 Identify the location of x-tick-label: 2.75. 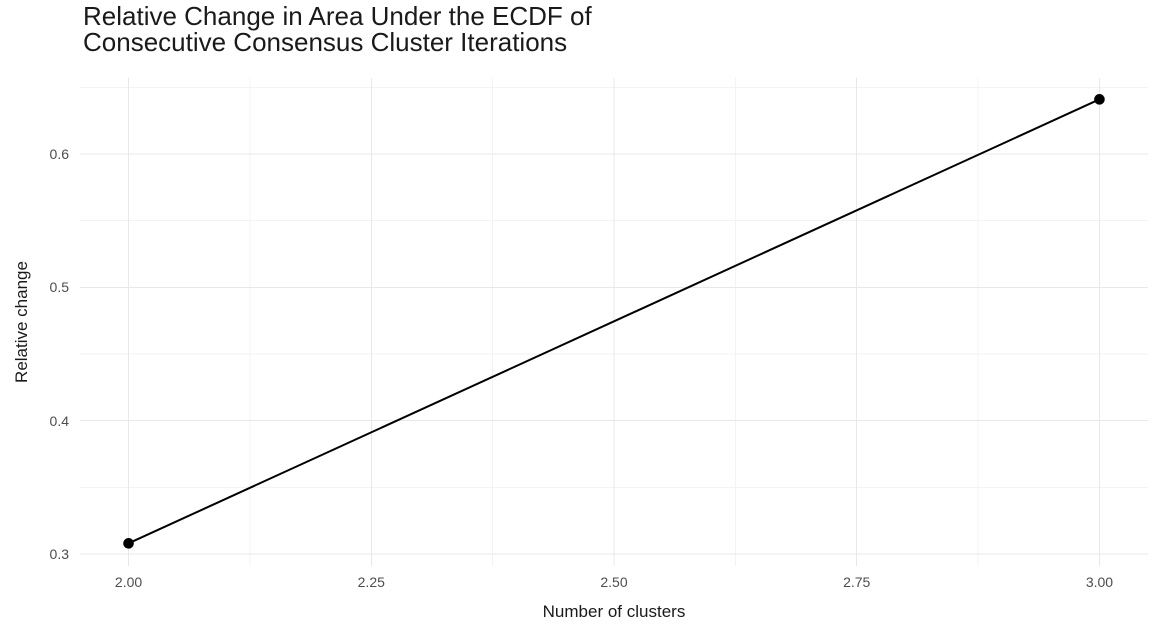
(857, 582).